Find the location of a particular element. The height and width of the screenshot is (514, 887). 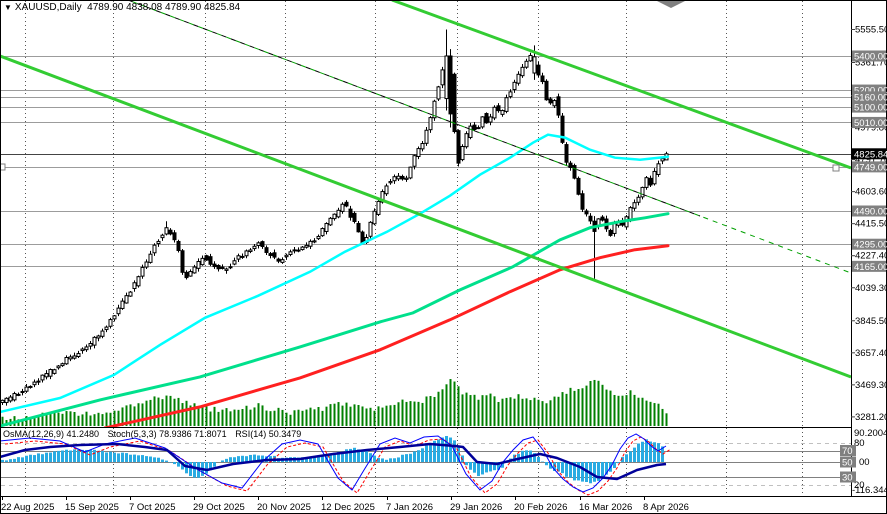

indicator-panel is located at coordinates (425, 464).